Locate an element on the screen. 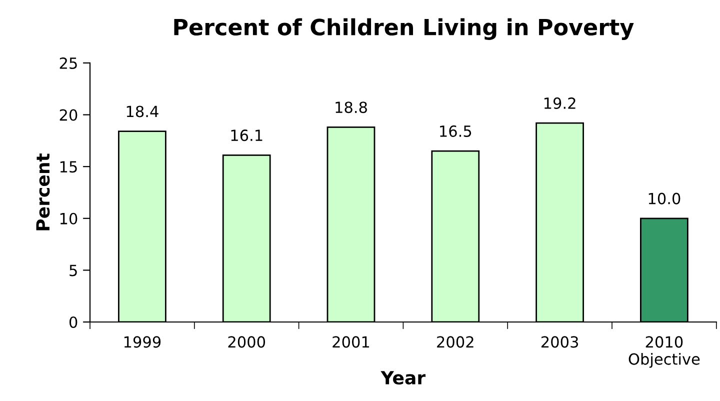 The image size is (720, 401). data-label: 18.4 is located at coordinates (142, 112).